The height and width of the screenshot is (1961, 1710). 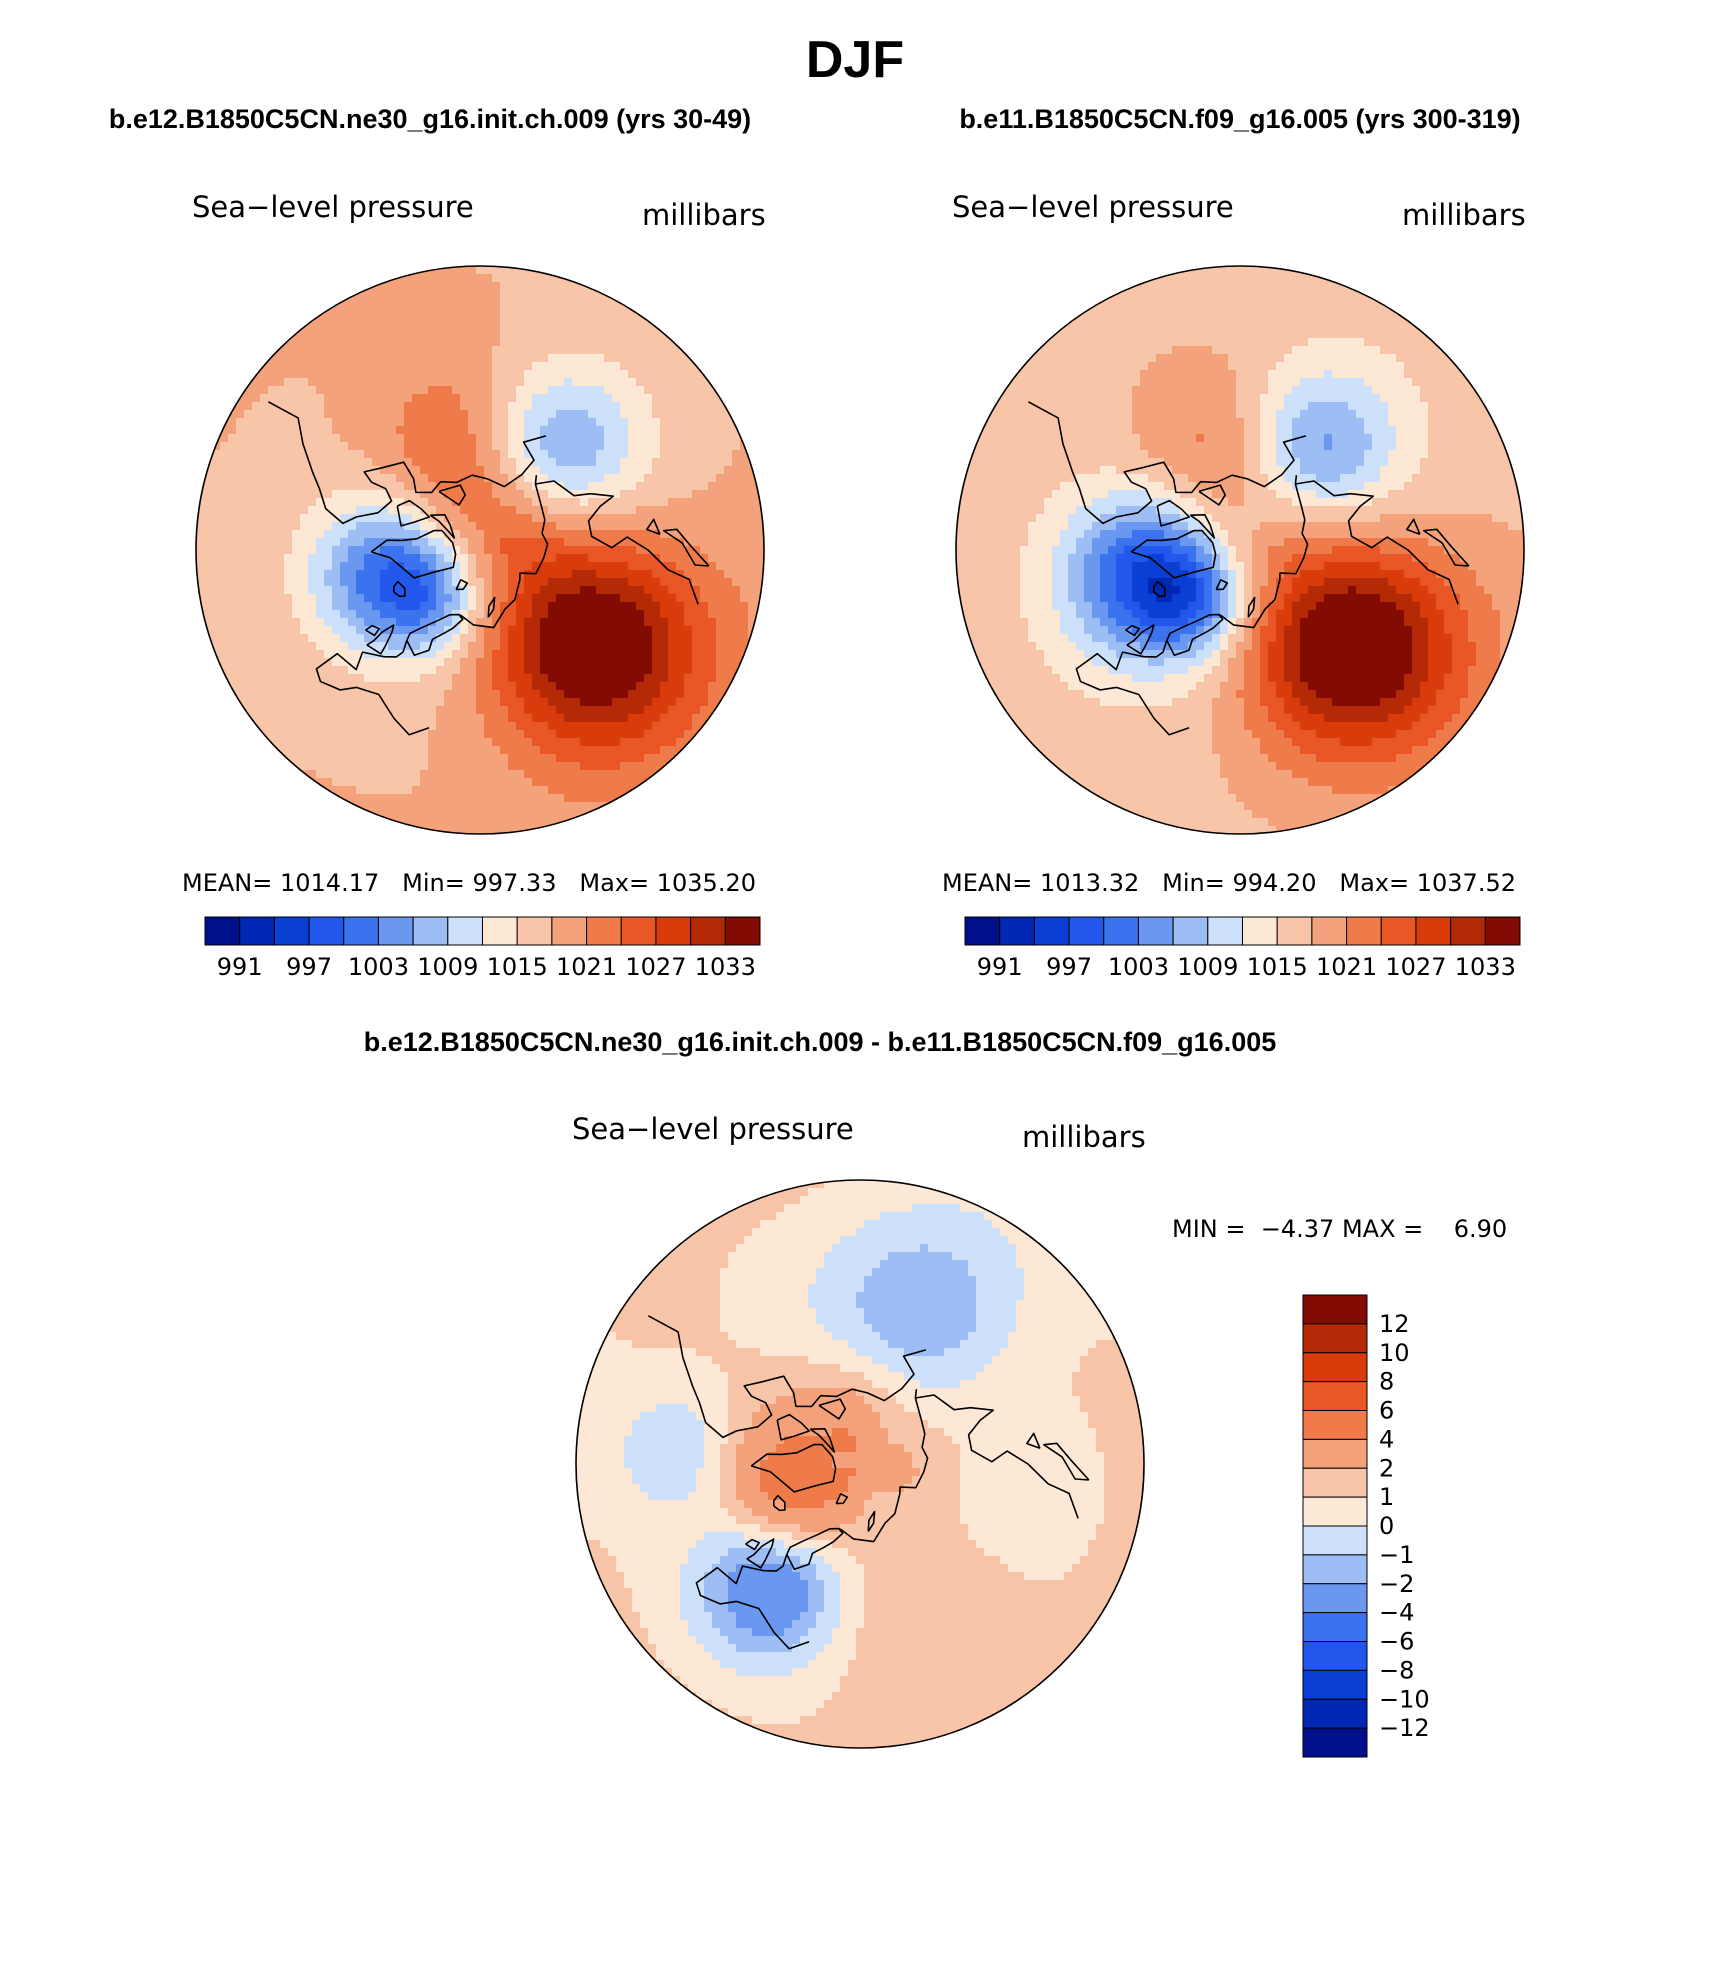 What do you see at coordinates (469, 883) in the screenshot?
I see `panel-1-stats: MEAN= 1014.17 Min= 997.33 Max= 1035.20` at bounding box center [469, 883].